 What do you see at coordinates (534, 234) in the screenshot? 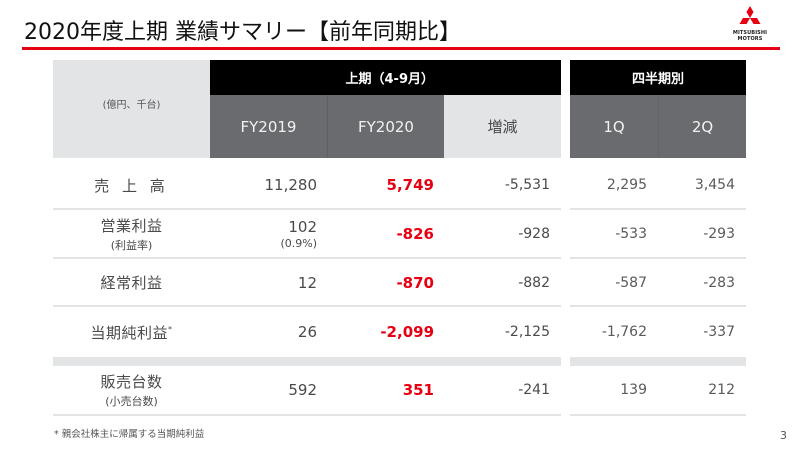
I see `cell-change: -928` at bounding box center [534, 234].